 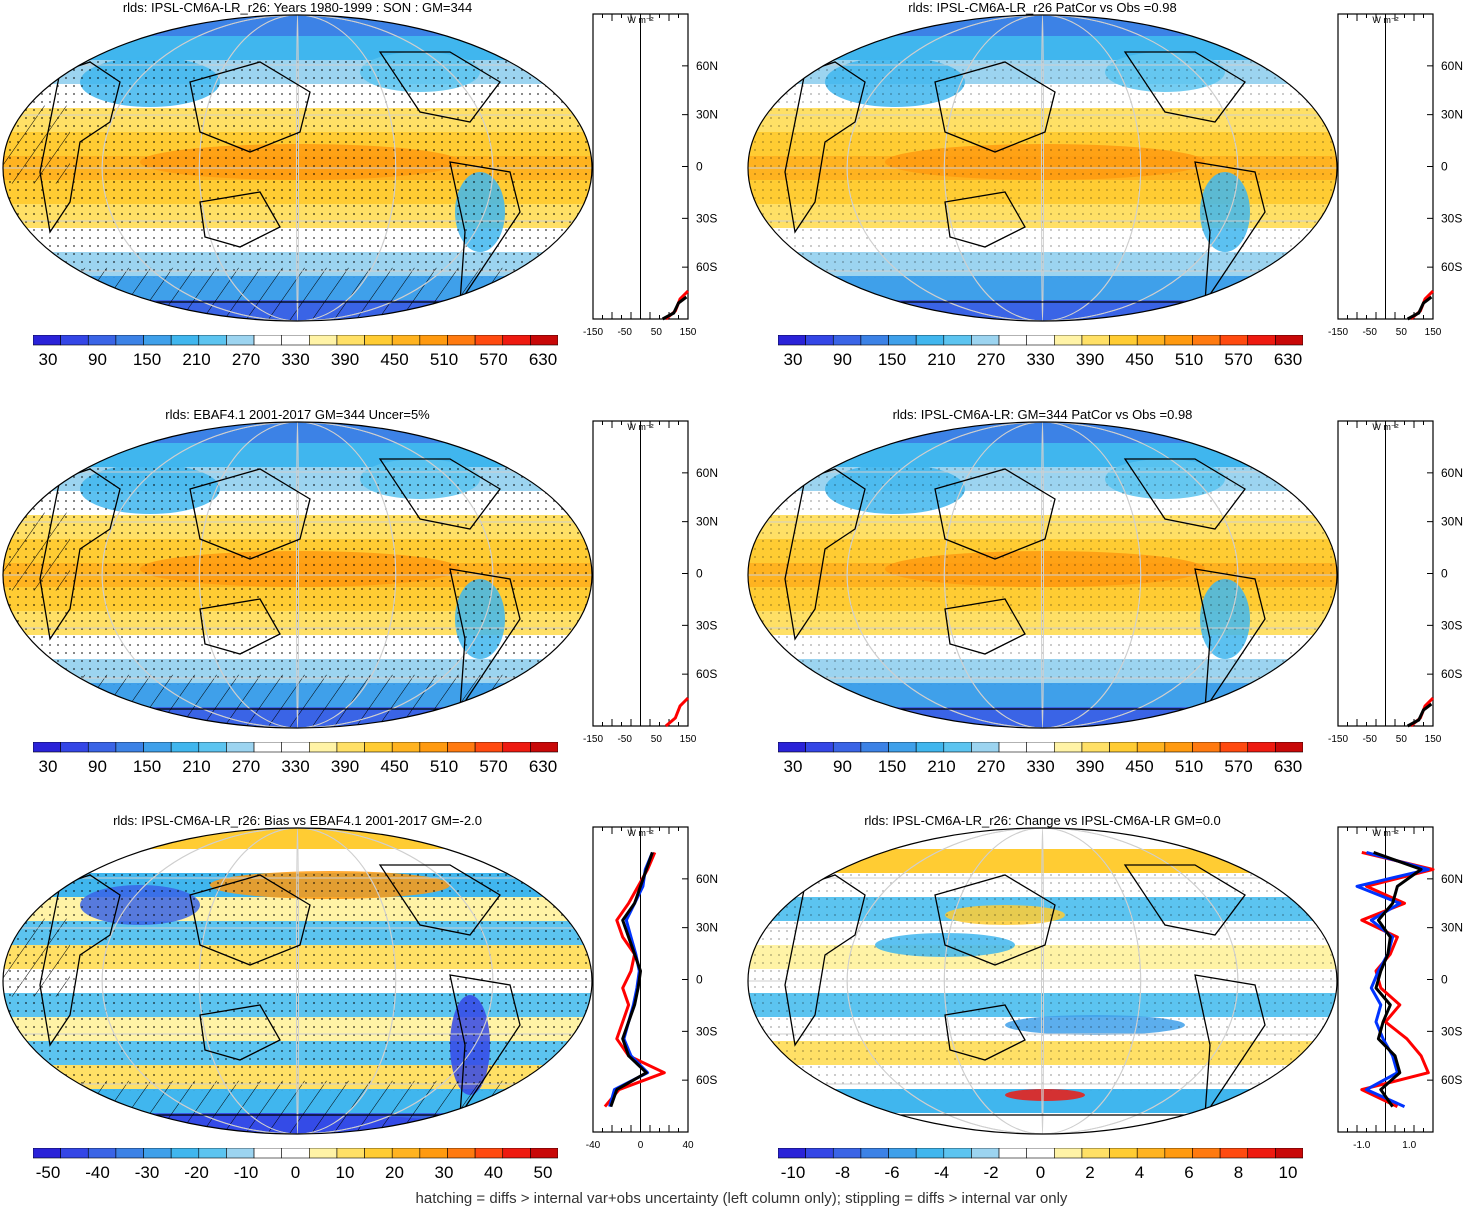 What do you see at coordinates (1089, 1171) in the screenshot?
I see `colorbar-tick-label: 2` at bounding box center [1089, 1171].